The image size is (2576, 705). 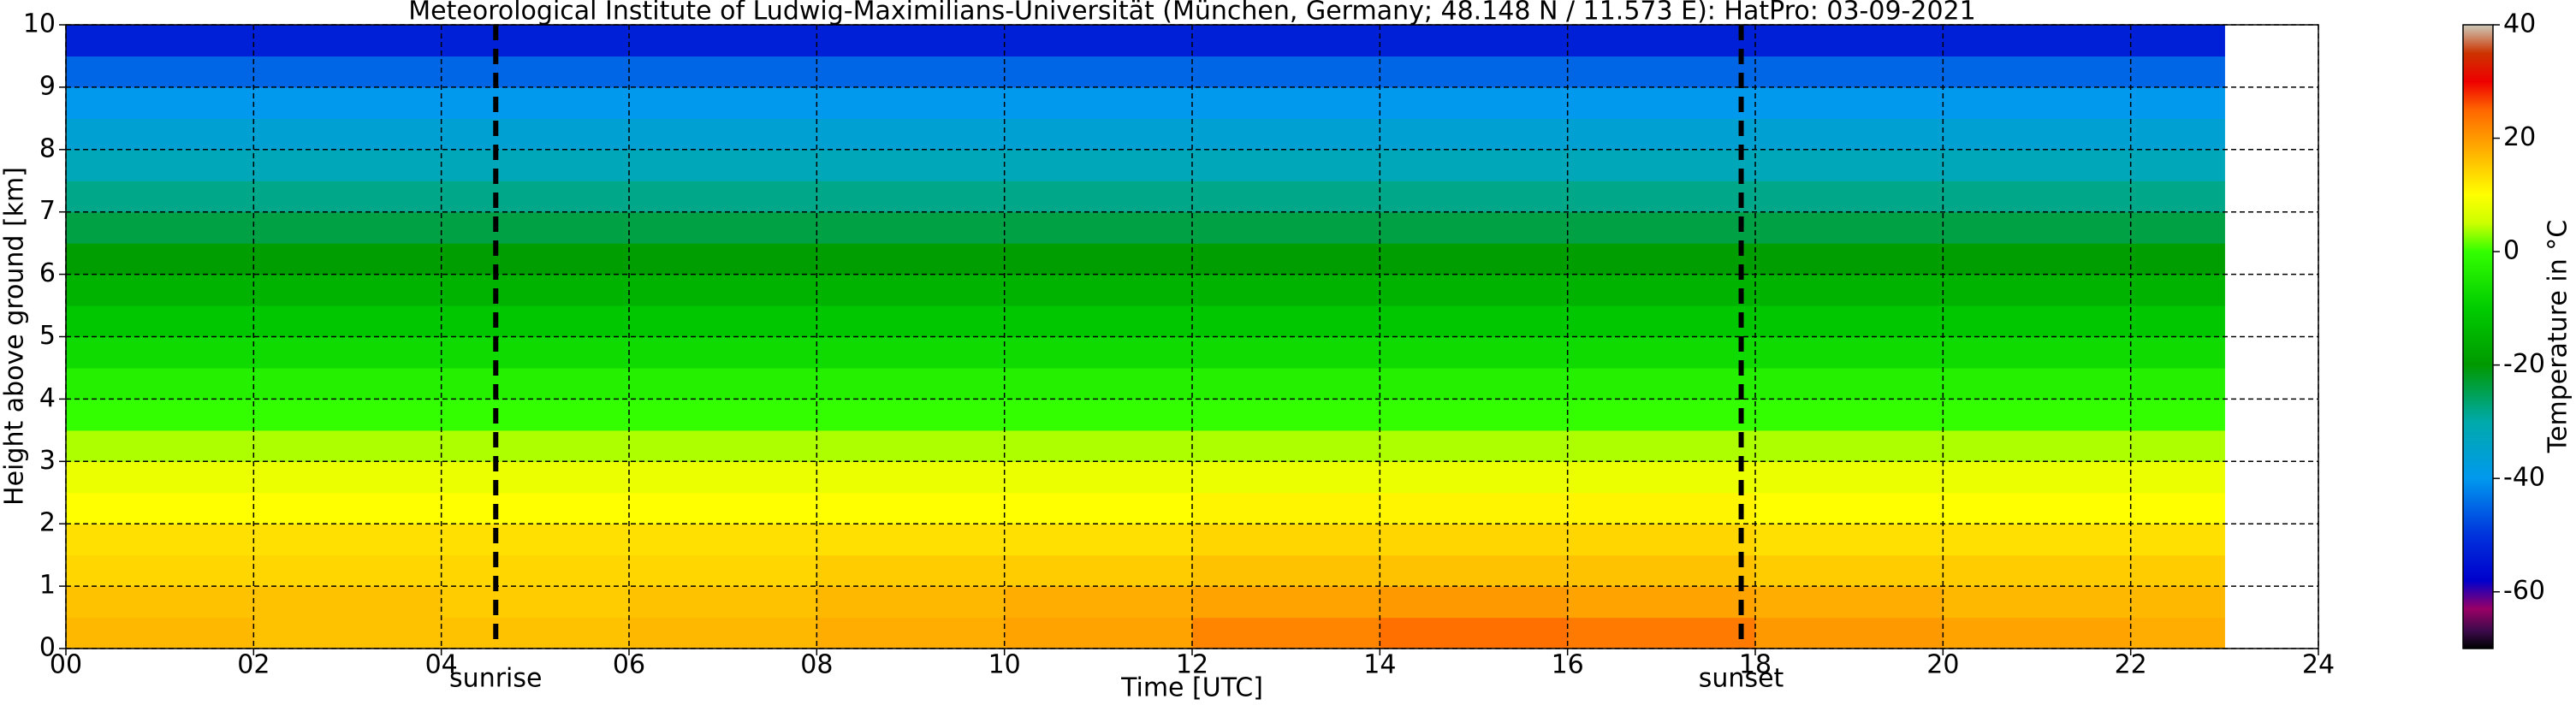 I want to click on event-label: sunrise, so click(x=495, y=679).